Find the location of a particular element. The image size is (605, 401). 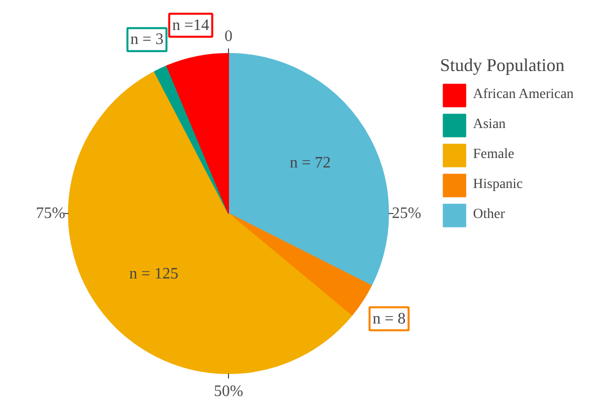

legend-label: African American is located at coordinates (523, 95).